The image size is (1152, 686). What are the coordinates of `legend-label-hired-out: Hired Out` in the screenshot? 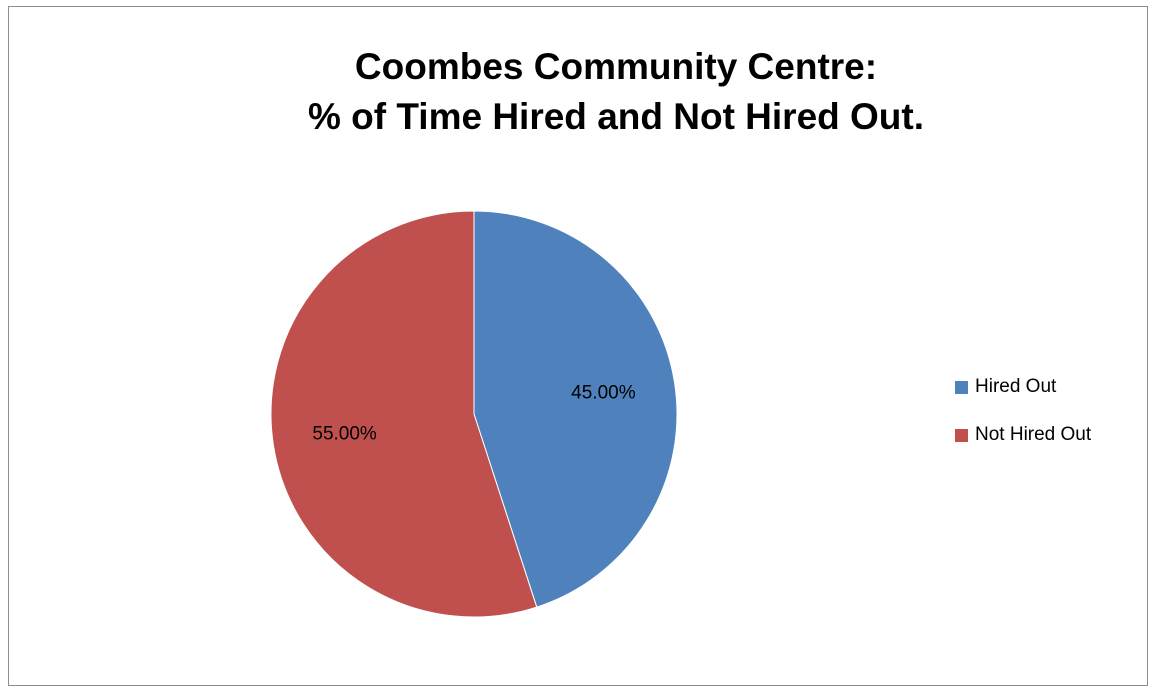 It's located at (1016, 386).